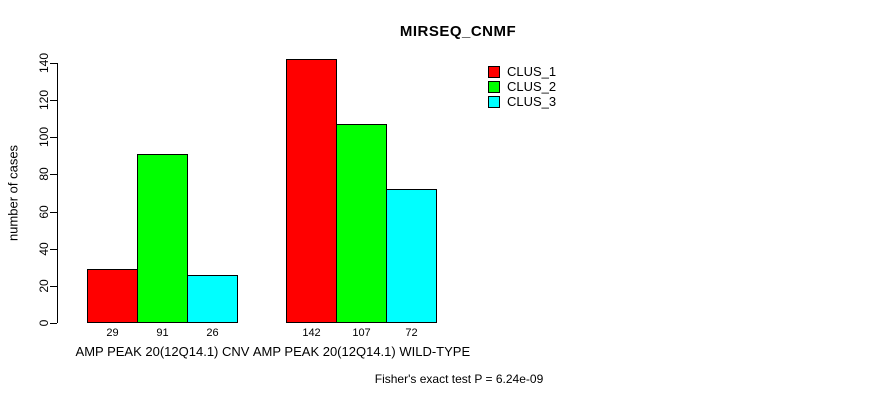 The image size is (890, 400). Describe the element at coordinates (459, 379) in the screenshot. I see `annotation-text: Fisher's exact test P = 6.24e-09` at that location.